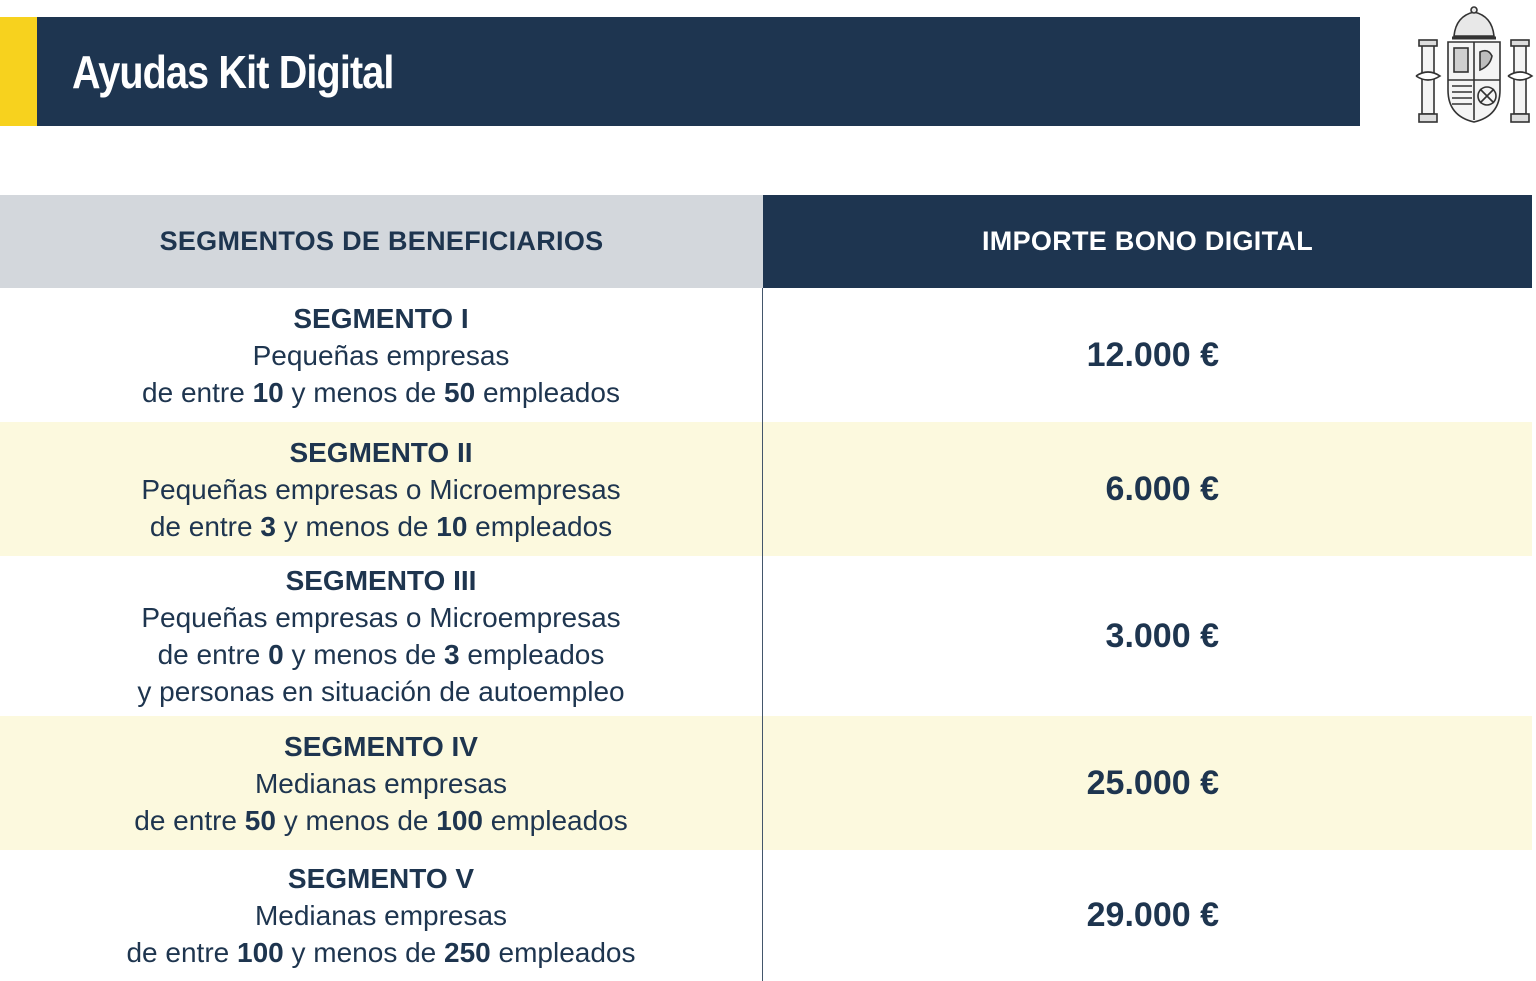 This screenshot has width=1536, height=981. I want to click on segment-title: SEGMENTO V, so click(381, 878).